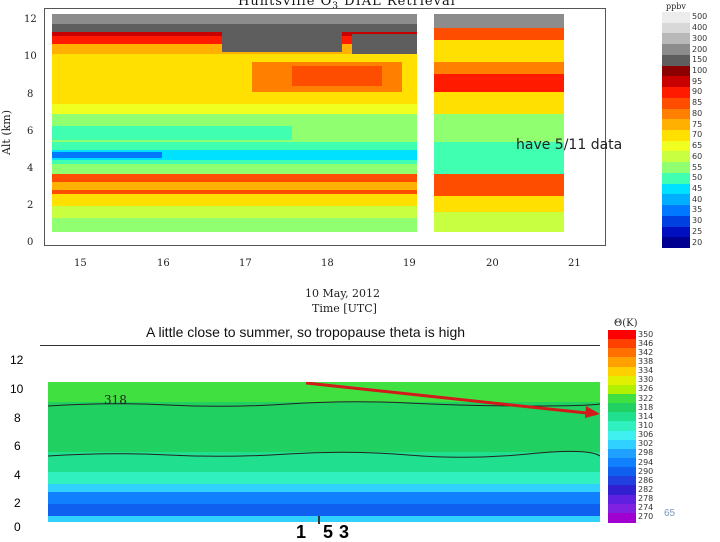  Describe the element at coordinates (697, 221) in the screenshot. I see `top-colorbar-label: 30` at that location.